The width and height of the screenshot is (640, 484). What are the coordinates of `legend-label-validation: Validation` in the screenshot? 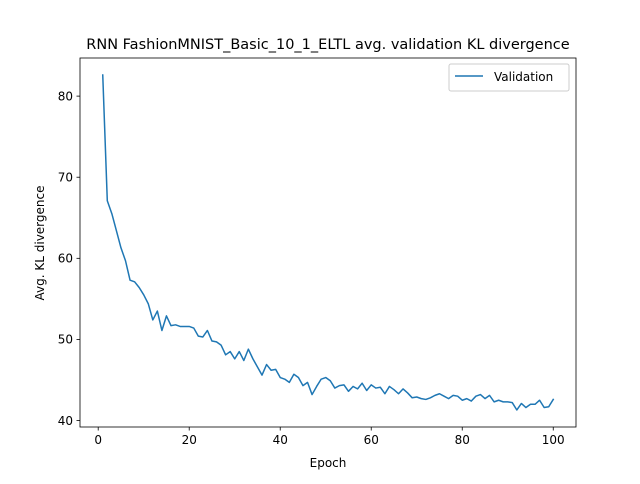 It's located at (523, 77).